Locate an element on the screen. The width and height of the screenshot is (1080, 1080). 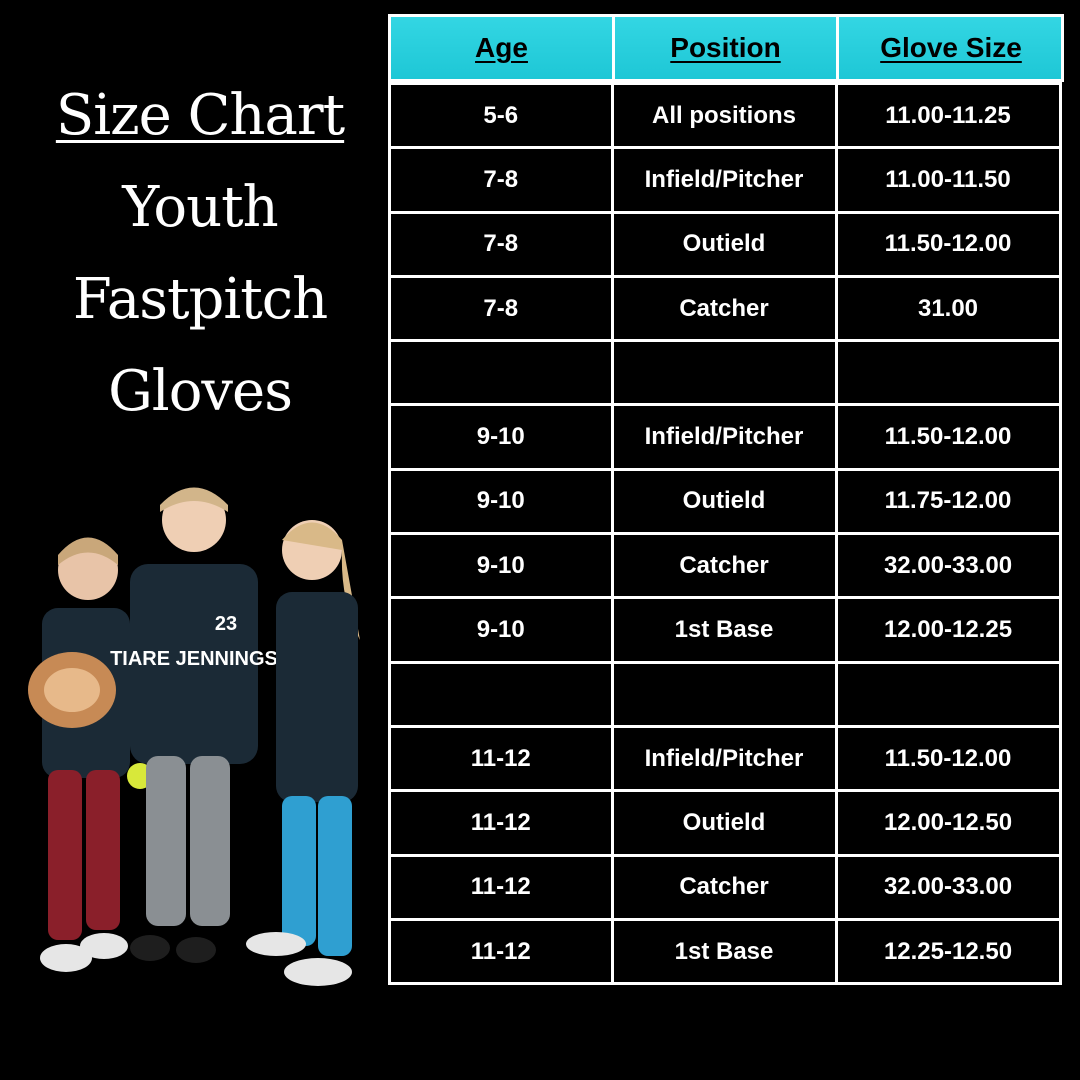
cell-age: 5-6 is located at coordinates (501, 116).